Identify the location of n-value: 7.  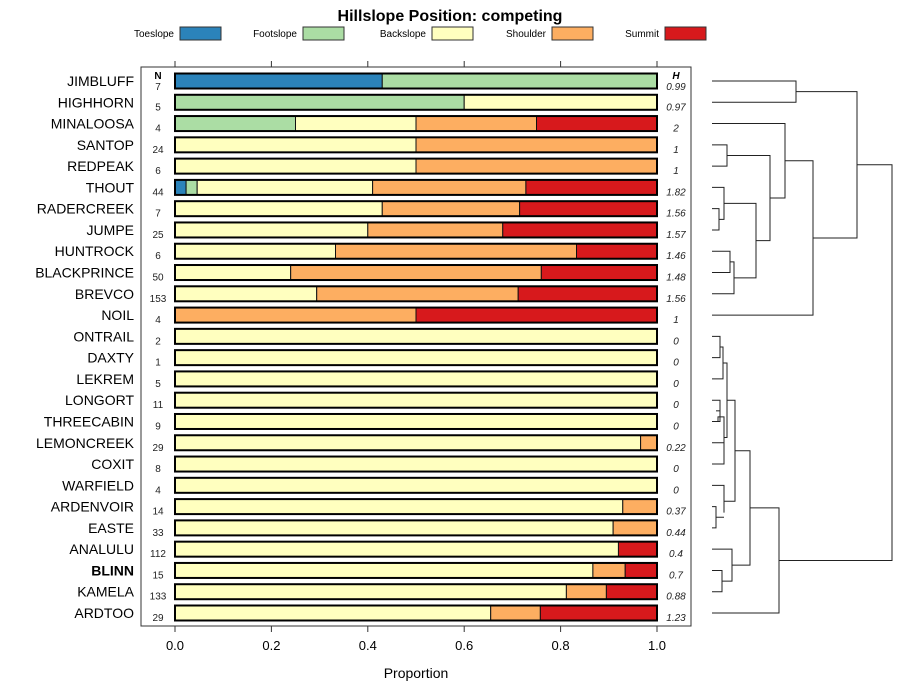
(158, 87).